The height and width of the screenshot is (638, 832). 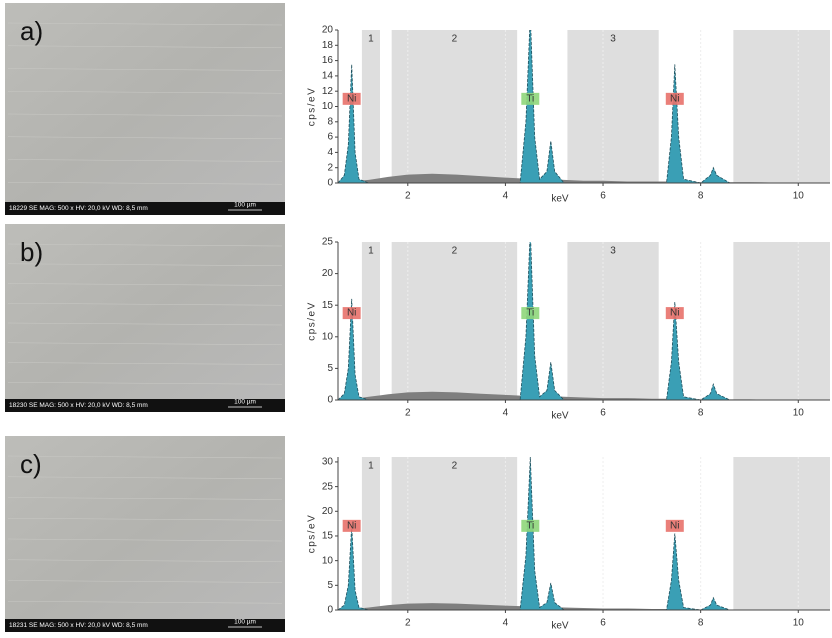 I want to click on peak-label: Ti, so click(x=530, y=98).